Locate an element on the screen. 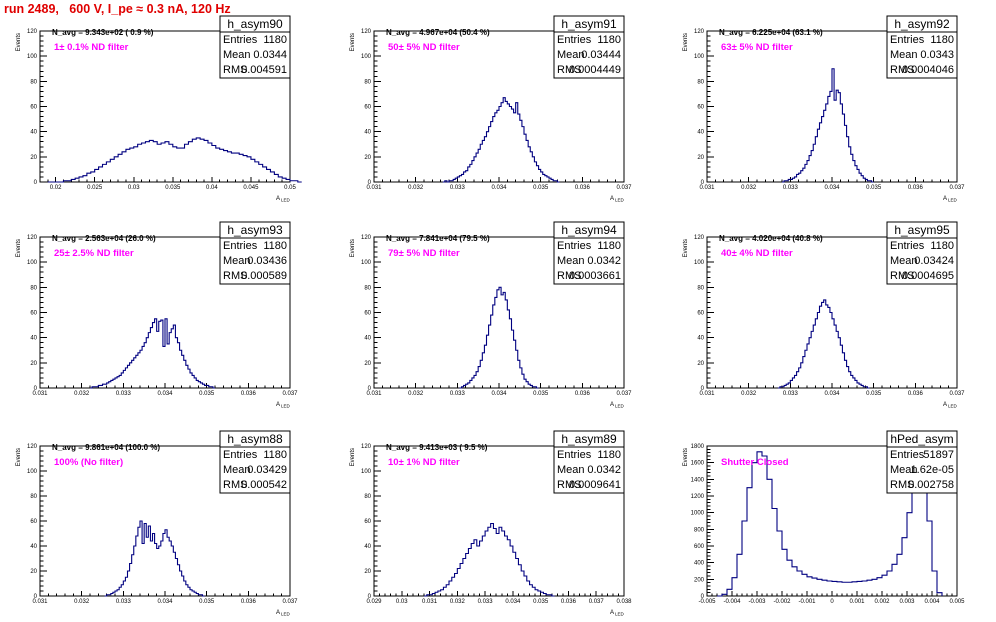 This screenshot has width=996, height=622. filter-label: 10± 1% ND filter is located at coordinates (424, 462).